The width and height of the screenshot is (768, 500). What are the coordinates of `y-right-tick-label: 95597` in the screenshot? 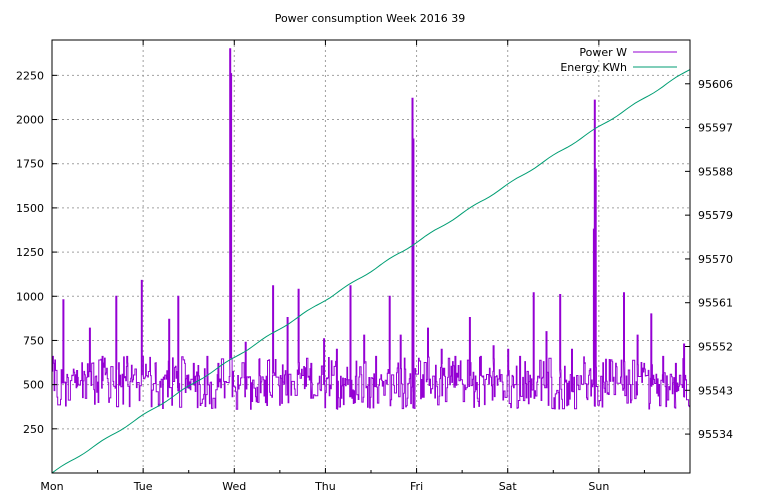 It's located at (715, 128).